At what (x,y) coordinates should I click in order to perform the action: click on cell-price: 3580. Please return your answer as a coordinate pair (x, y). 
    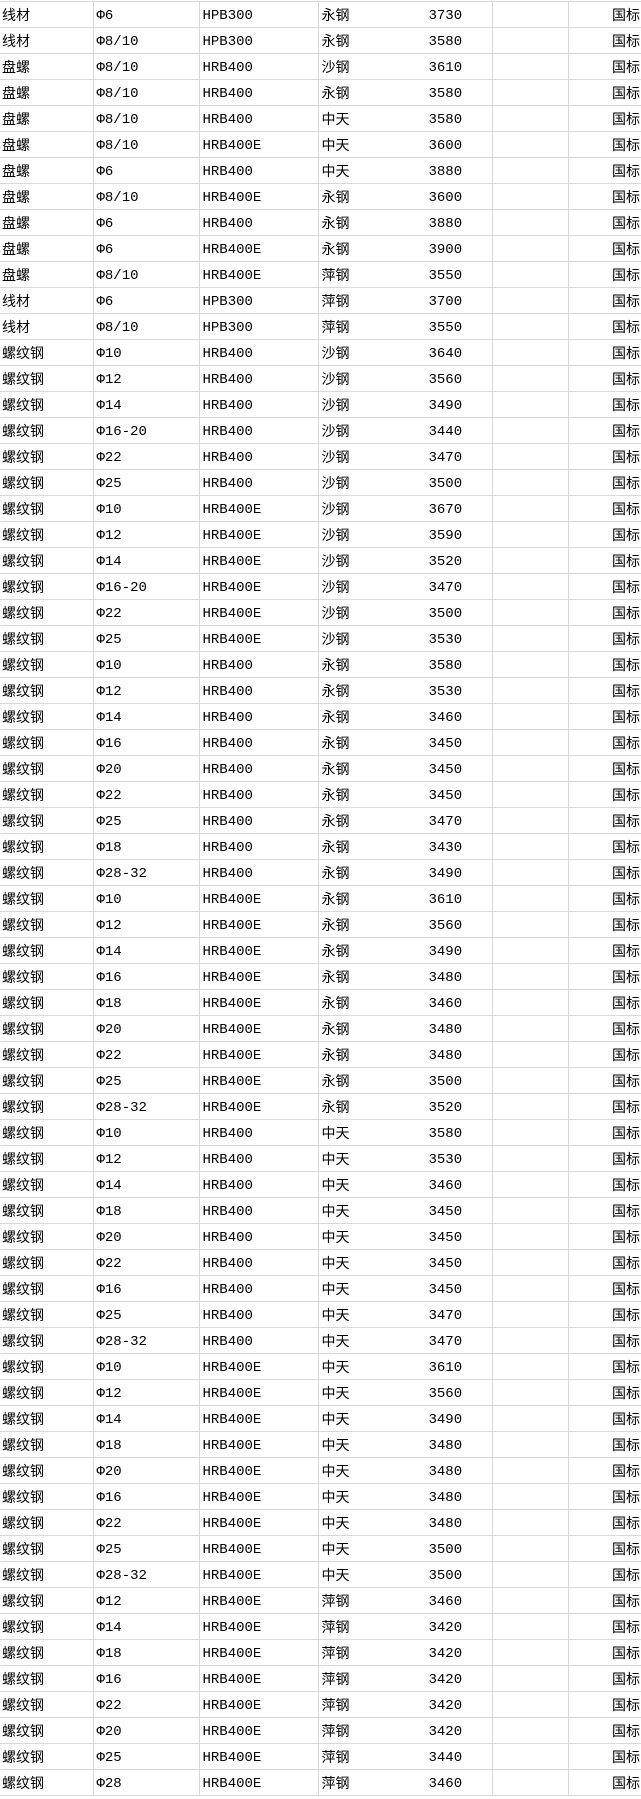
    Looking at the image, I should click on (460, 40).